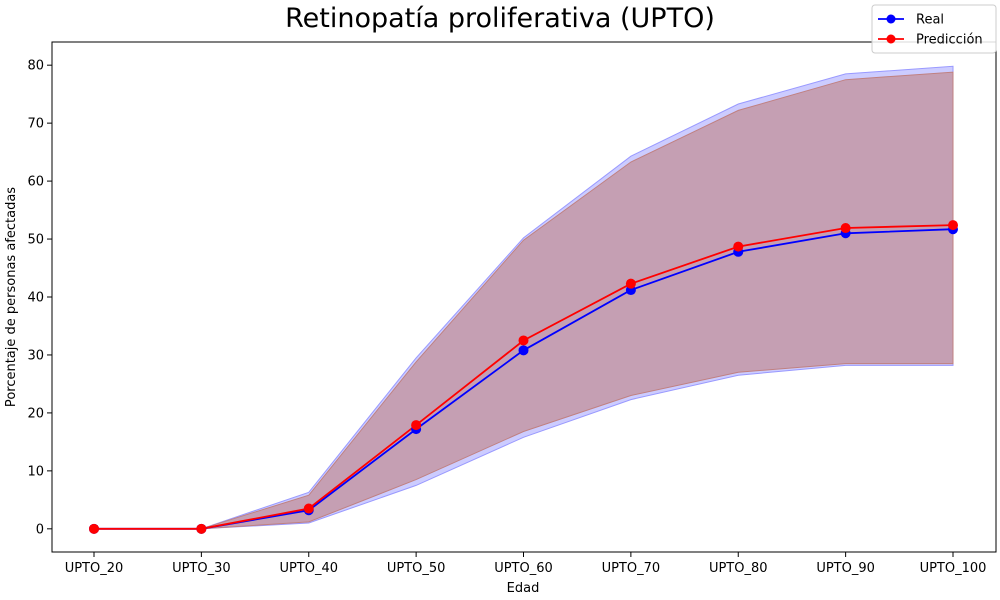 The height and width of the screenshot is (600, 1000). I want to click on y-tick-label: 30, so click(35, 355).